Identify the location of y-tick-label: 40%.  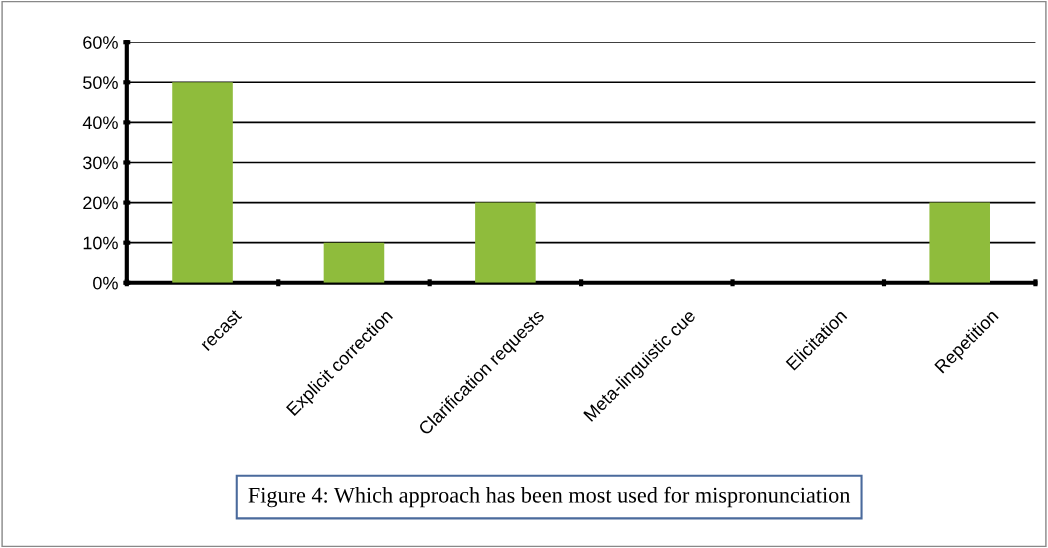
(100, 123).